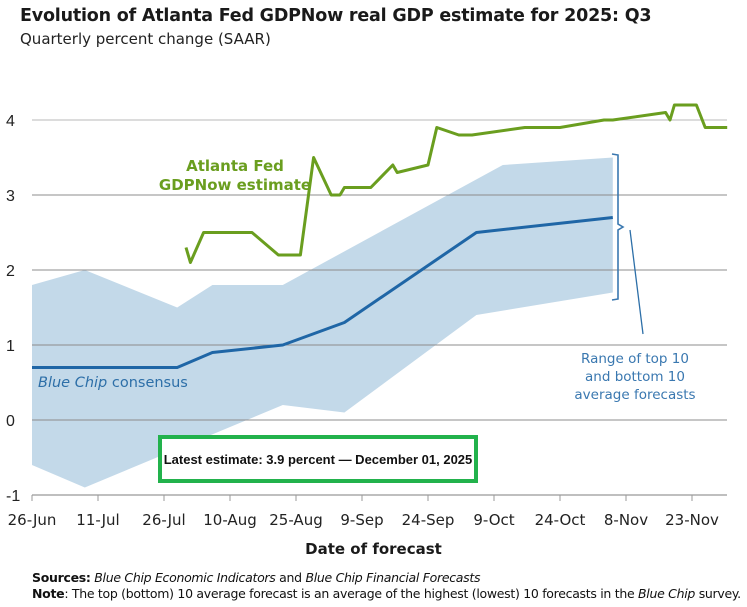 The height and width of the screenshot is (607, 747). Describe the element at coordinates (618, 227) in the screenshot. I see `range-bracket` at that location.